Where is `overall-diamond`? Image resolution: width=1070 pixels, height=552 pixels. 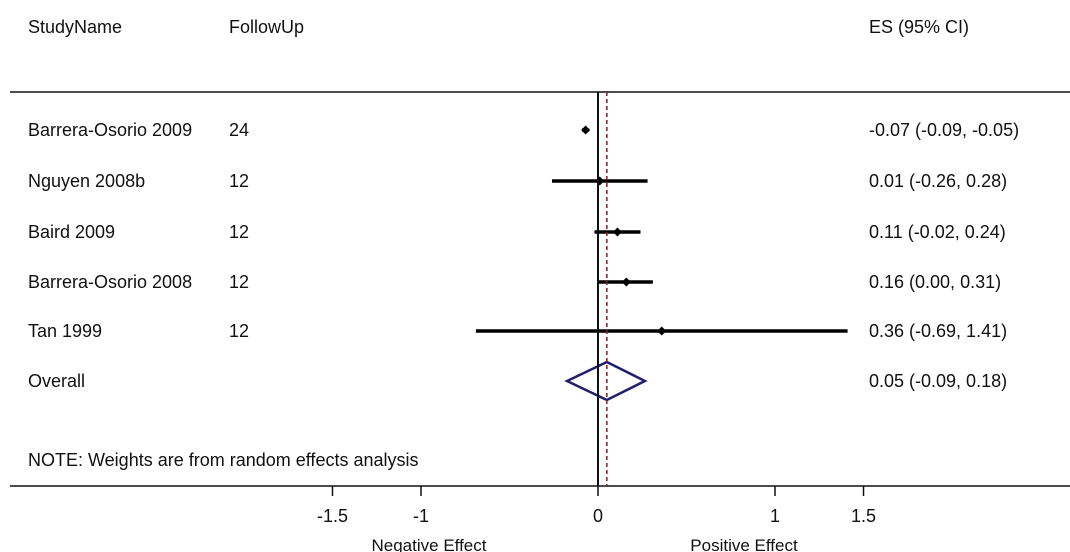 overall-diamond is located at coordinates (606, 381).